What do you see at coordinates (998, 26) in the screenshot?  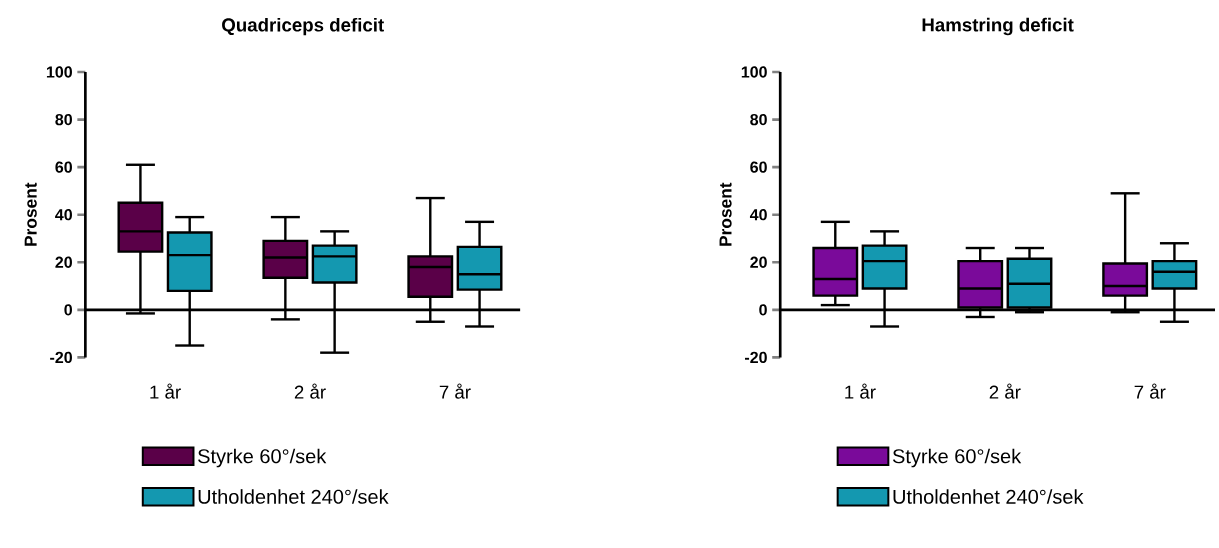 I see `chart-title: Hamstring deficit` at bounding box center [998, 26].